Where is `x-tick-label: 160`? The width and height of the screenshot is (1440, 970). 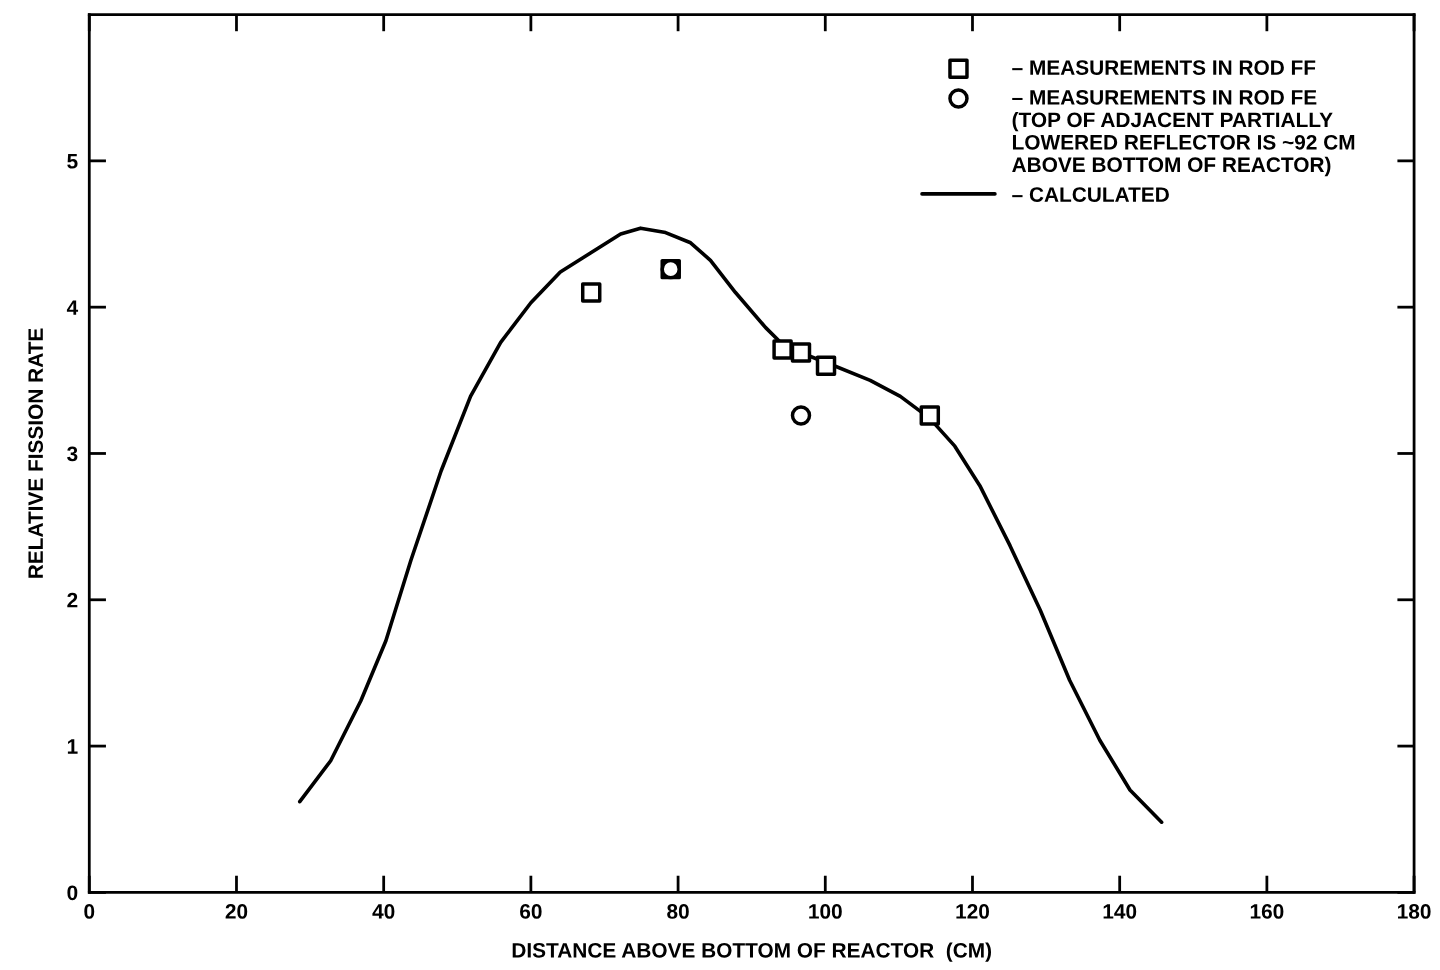 x-tick-label: 160 is located at coordinates (1267, 911).